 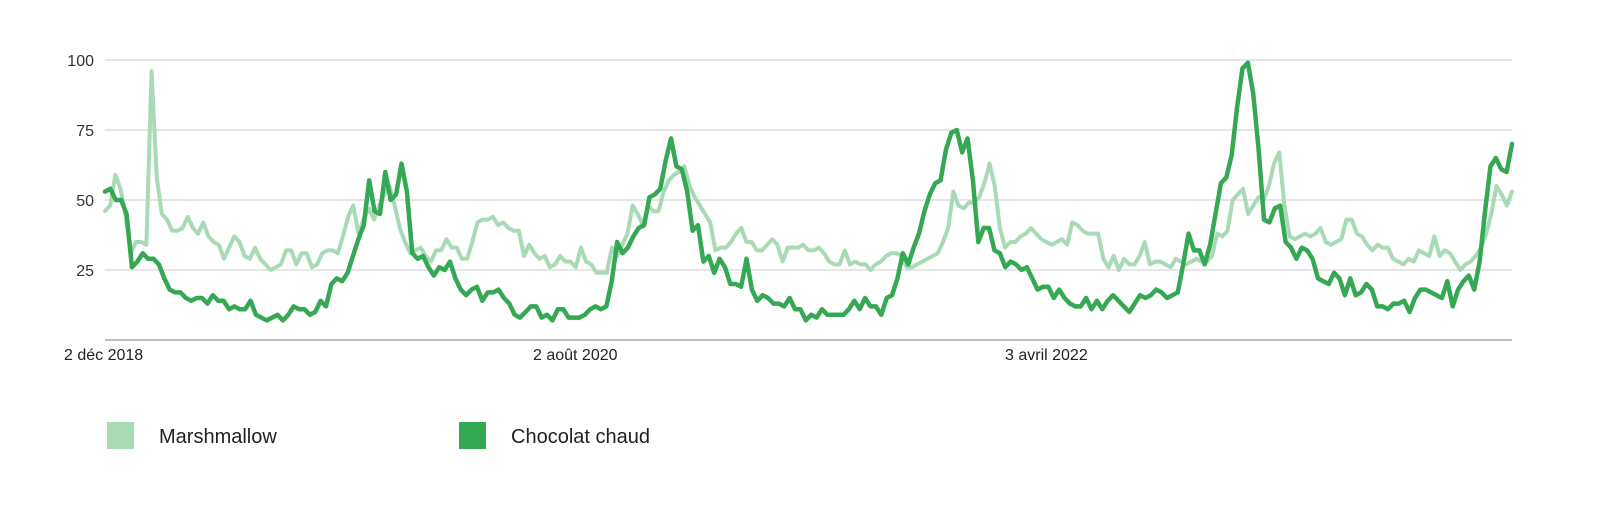 I want to click on x-tick-label: 2 août 2020, so click(x=575, y=355).